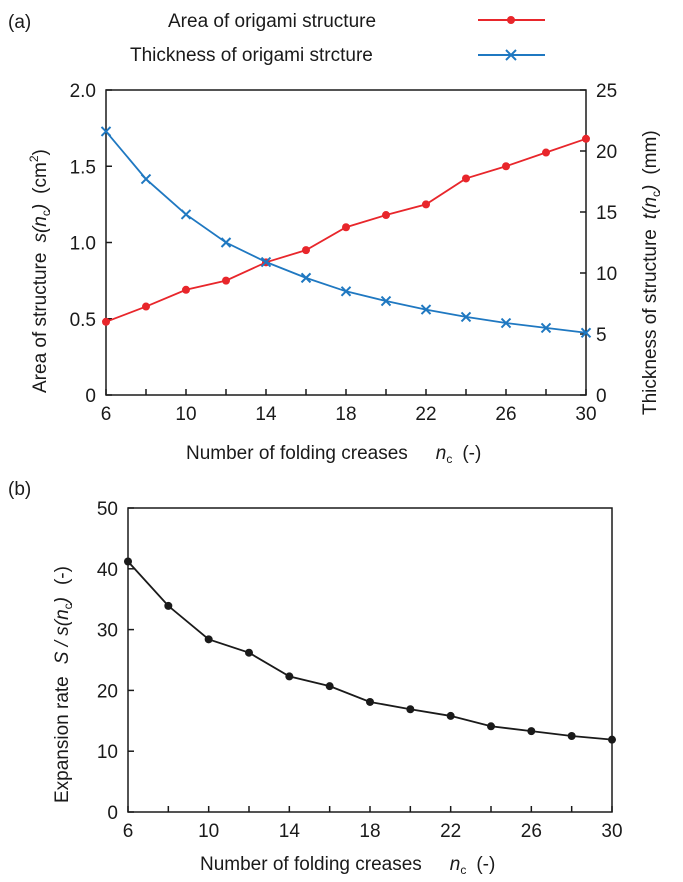 Image resolution: width=683 pixels, height=882 pixels. Describe the element at coordinates (601, 335) in the screenshot. I see `y-tick-label: 5` at that location.